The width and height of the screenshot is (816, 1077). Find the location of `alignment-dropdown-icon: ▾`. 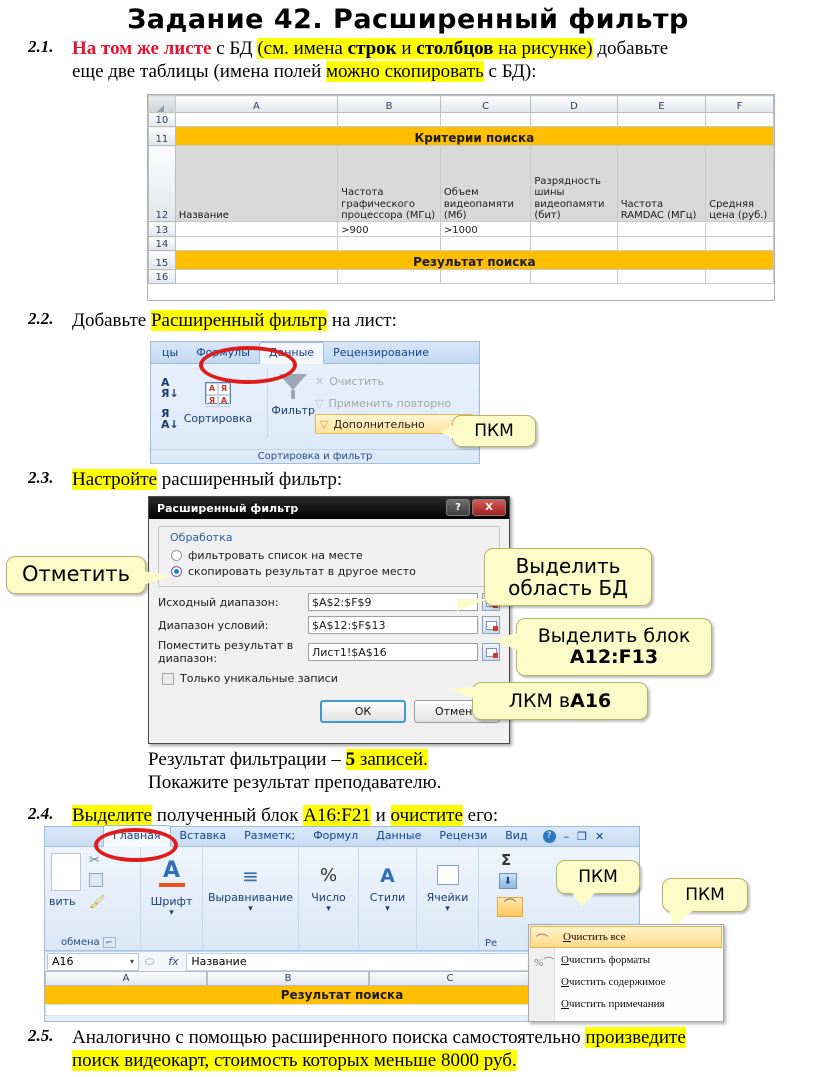

alignment-dropdown-icon: ▾ is located at coordinates (250, 909).